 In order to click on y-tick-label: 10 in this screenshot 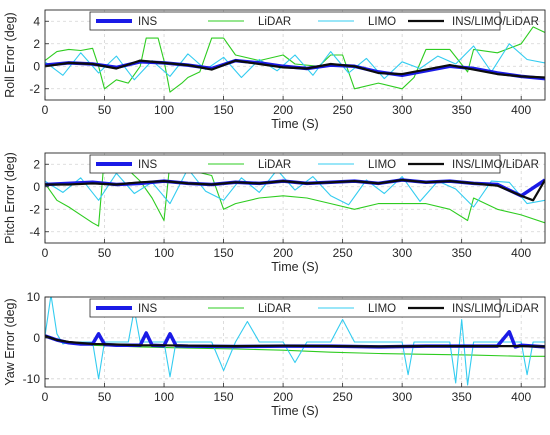, I will do `click(34, 297)`.